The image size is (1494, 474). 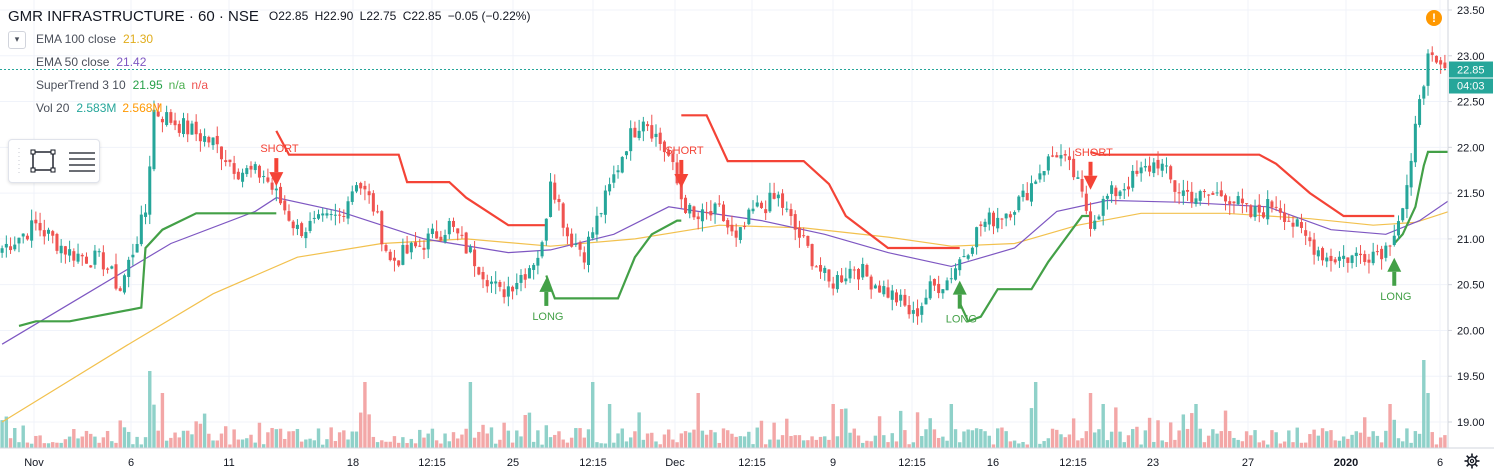 What do you see at coordinates (334, 16) in the screenshot?
I see `high-value: H22.90` at bounding box center [334, 16].